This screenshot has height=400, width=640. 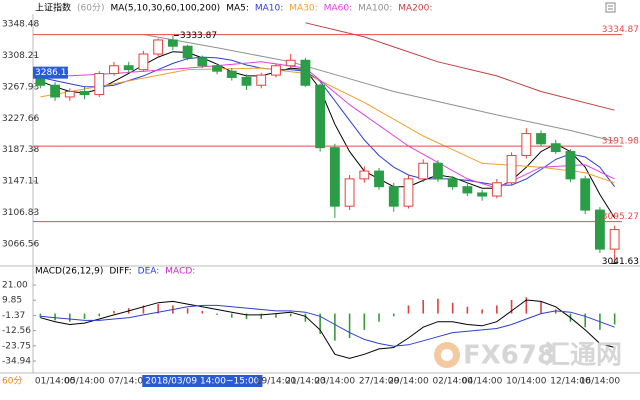 I want to click on legend-label: MACD:, so click(x=180, y=272).